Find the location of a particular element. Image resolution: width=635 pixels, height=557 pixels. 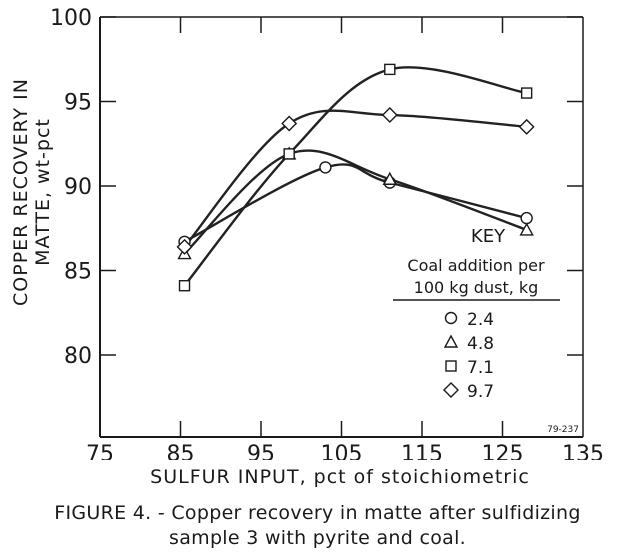

legend-subtitle-line2: 100 kg dust, kg is located at coordinates (476, 287).